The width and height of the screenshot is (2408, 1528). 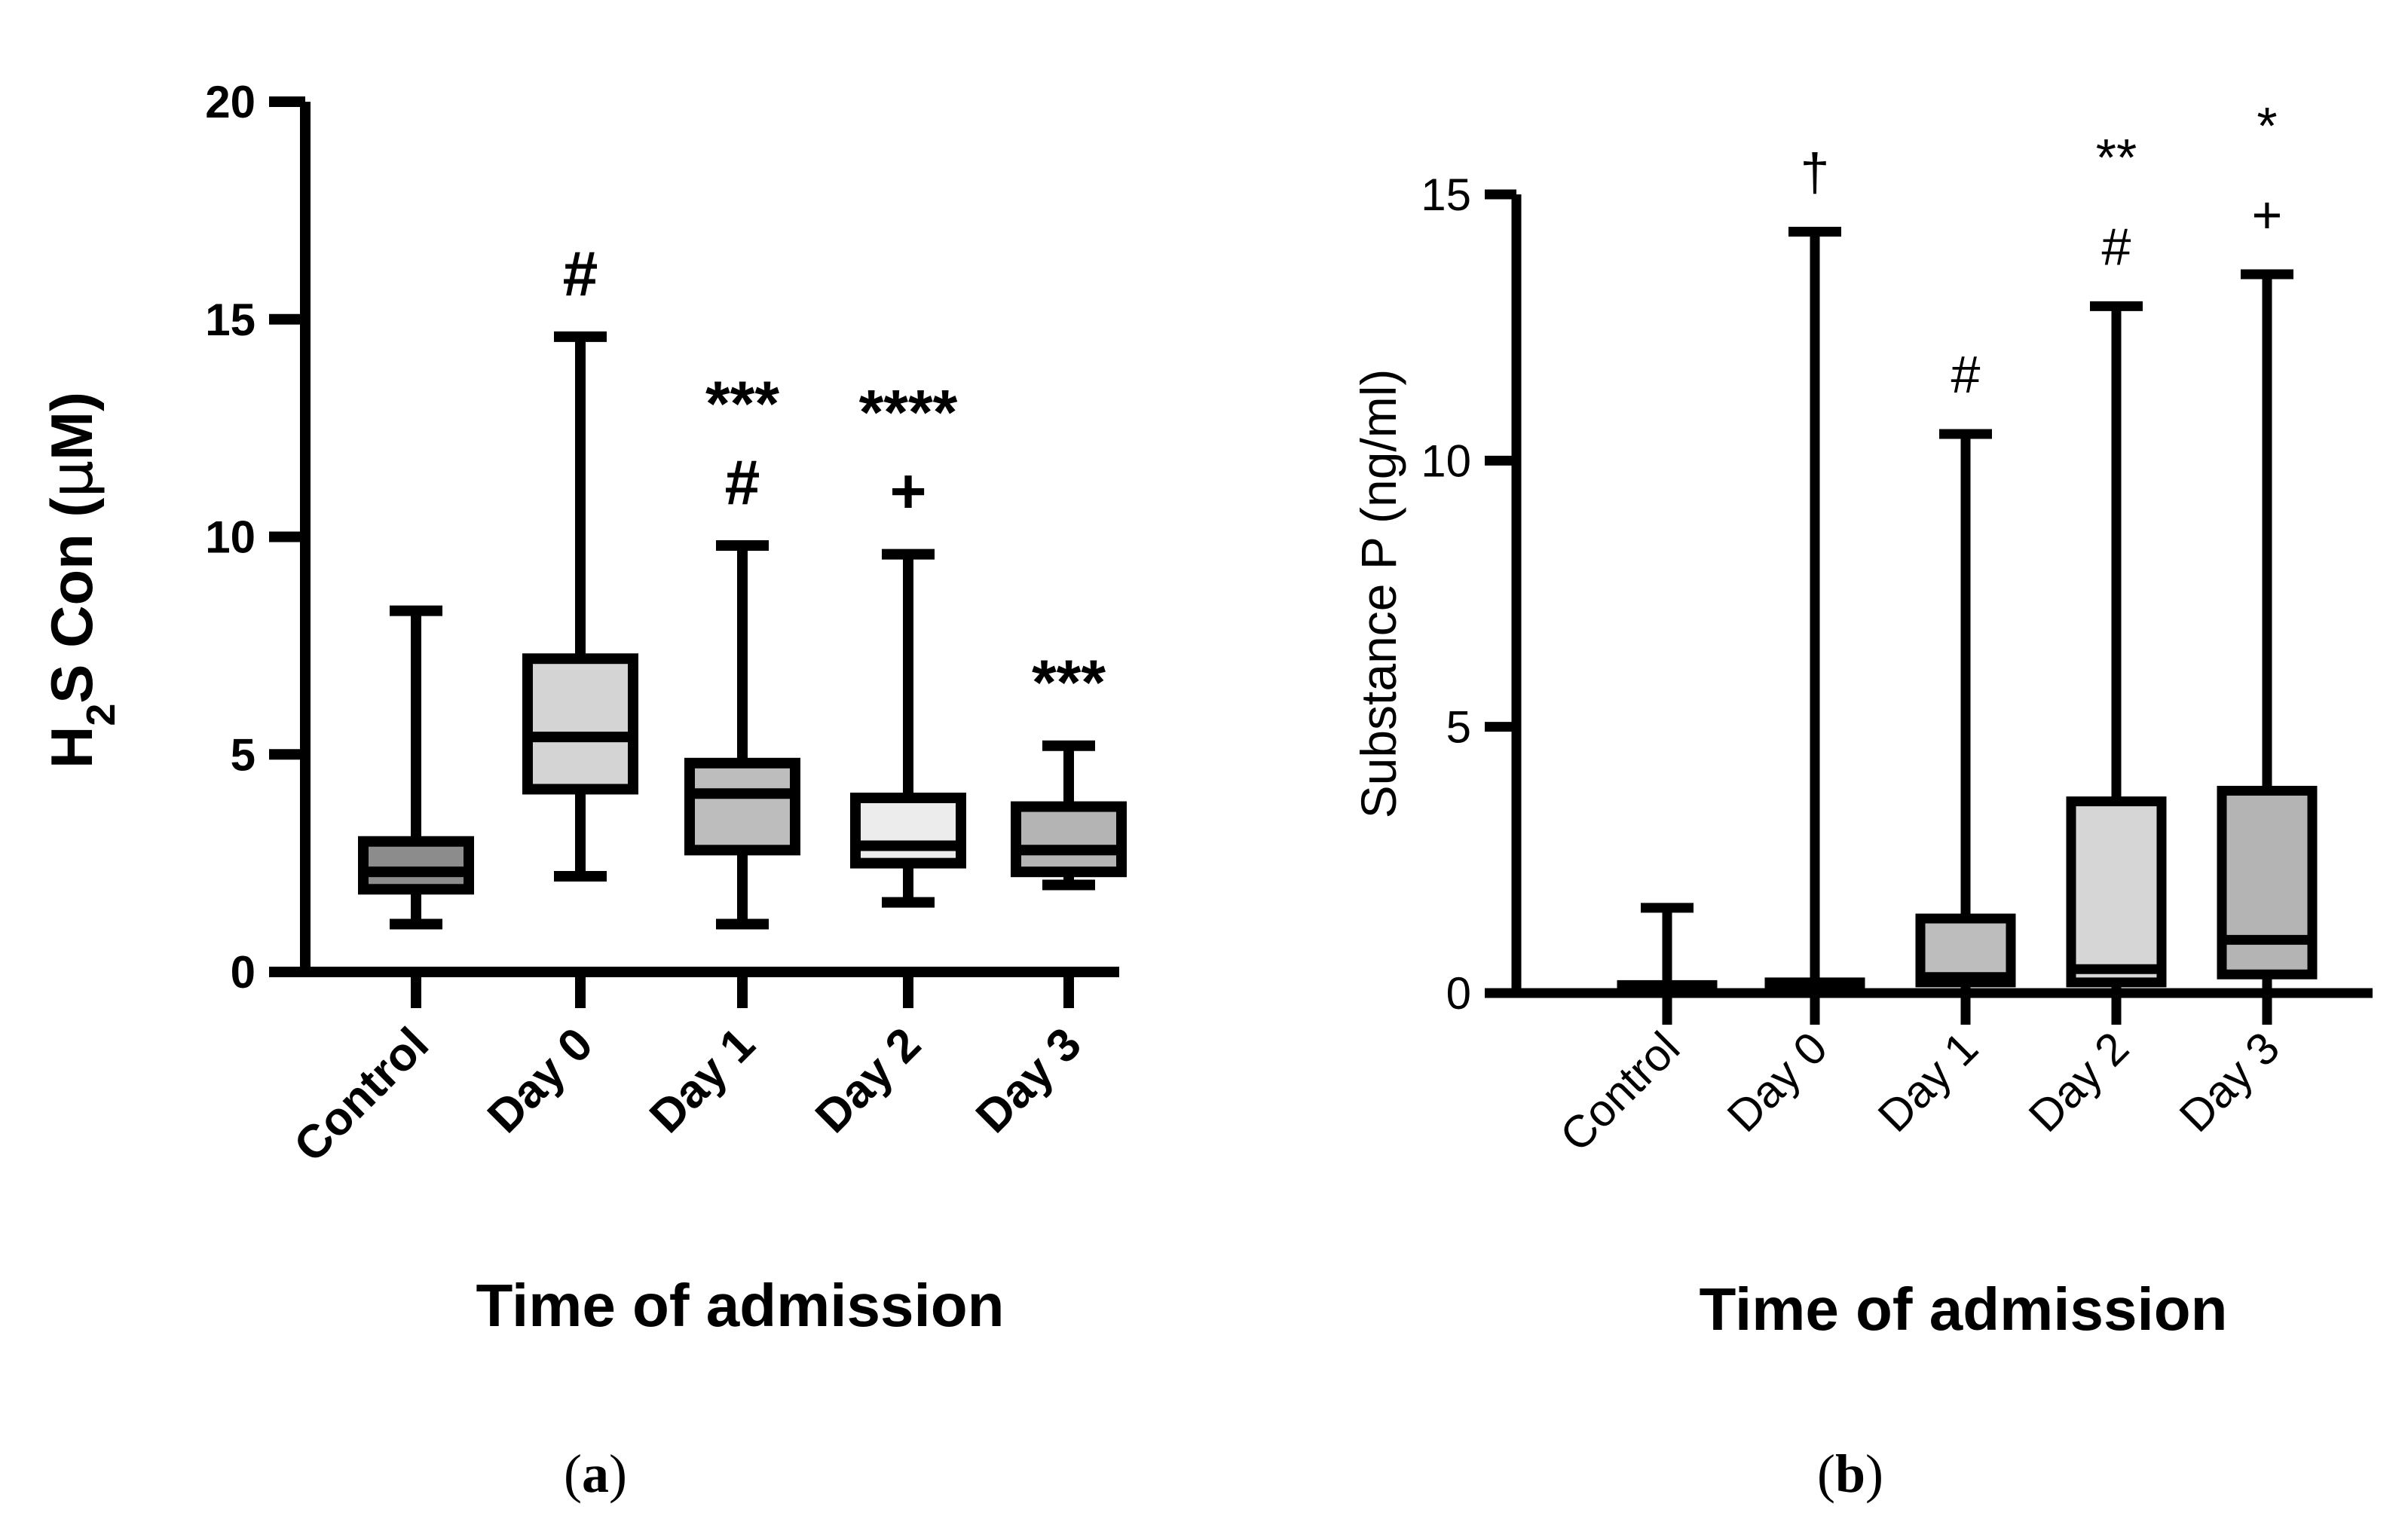 I want to click on significance-marker: †, so click(x=1815, y=171).